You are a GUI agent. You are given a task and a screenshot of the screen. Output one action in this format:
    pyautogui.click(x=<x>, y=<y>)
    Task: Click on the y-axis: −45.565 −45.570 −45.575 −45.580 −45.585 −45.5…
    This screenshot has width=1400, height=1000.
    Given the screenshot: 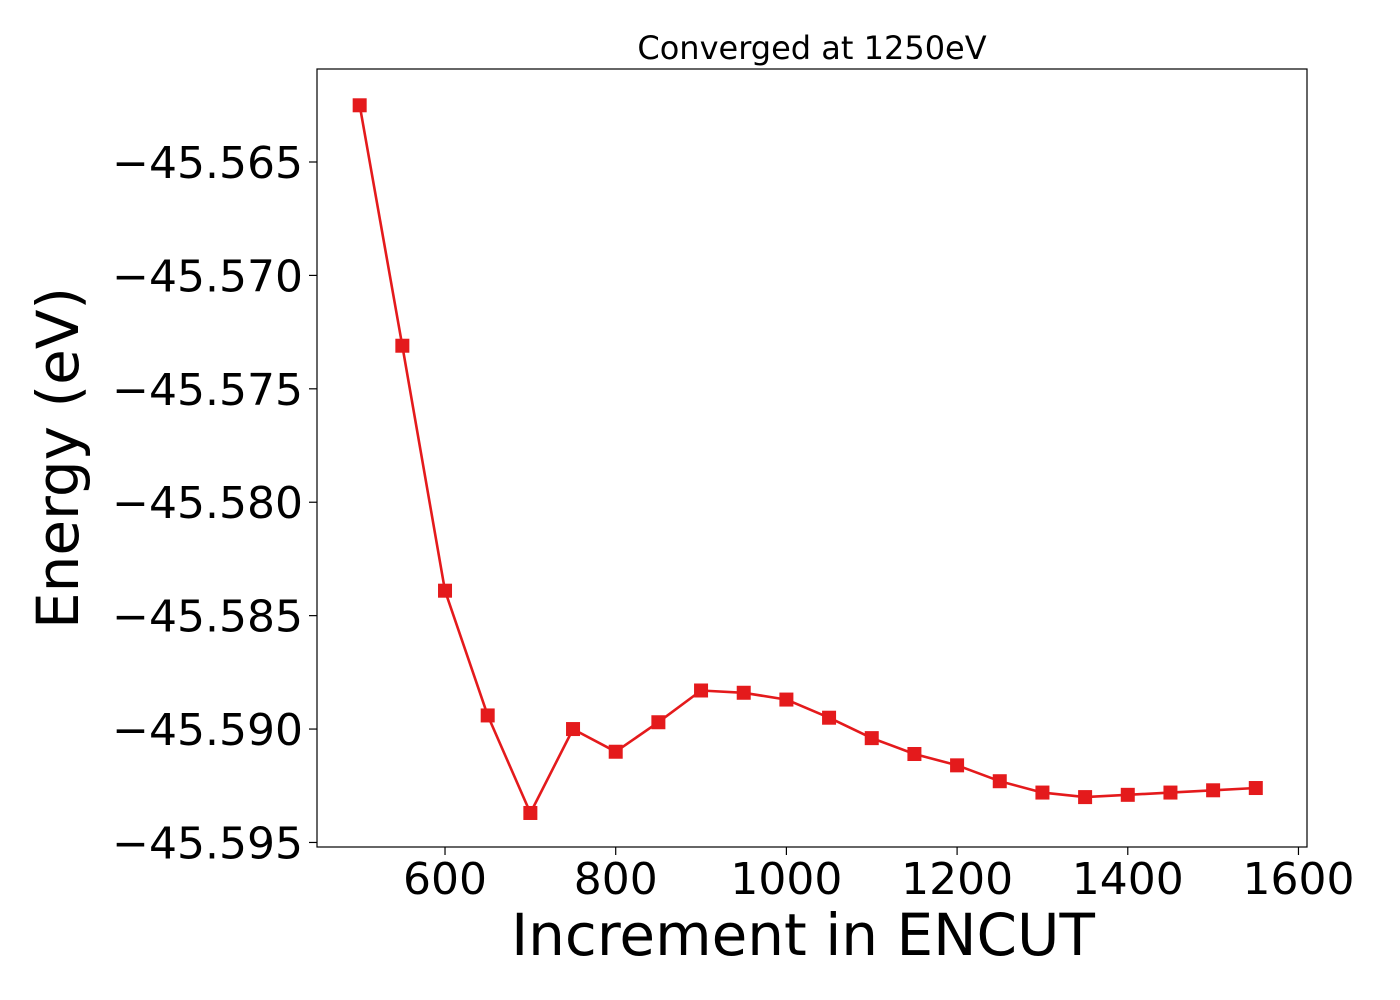 What is the action you would take?
    pyautogui.click(x=214, y=503)
    